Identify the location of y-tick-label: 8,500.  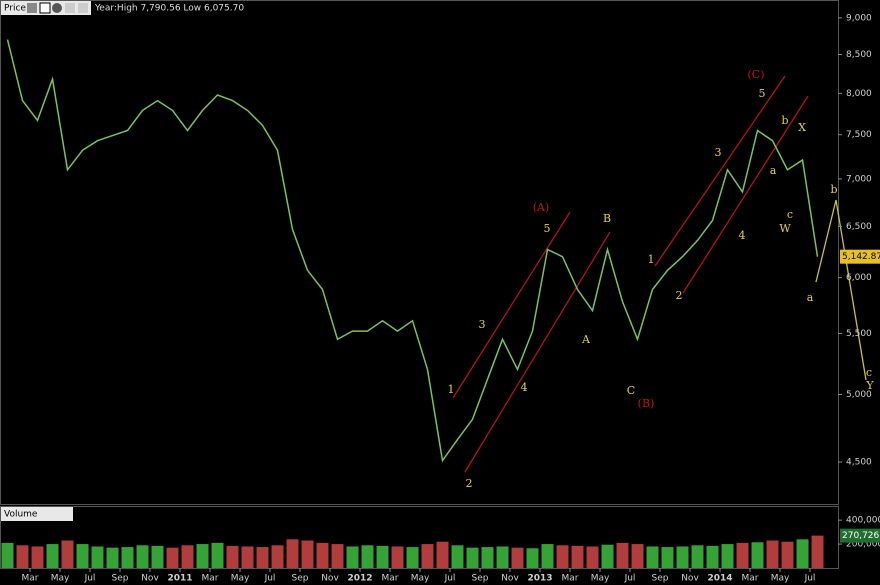
(859, 55).